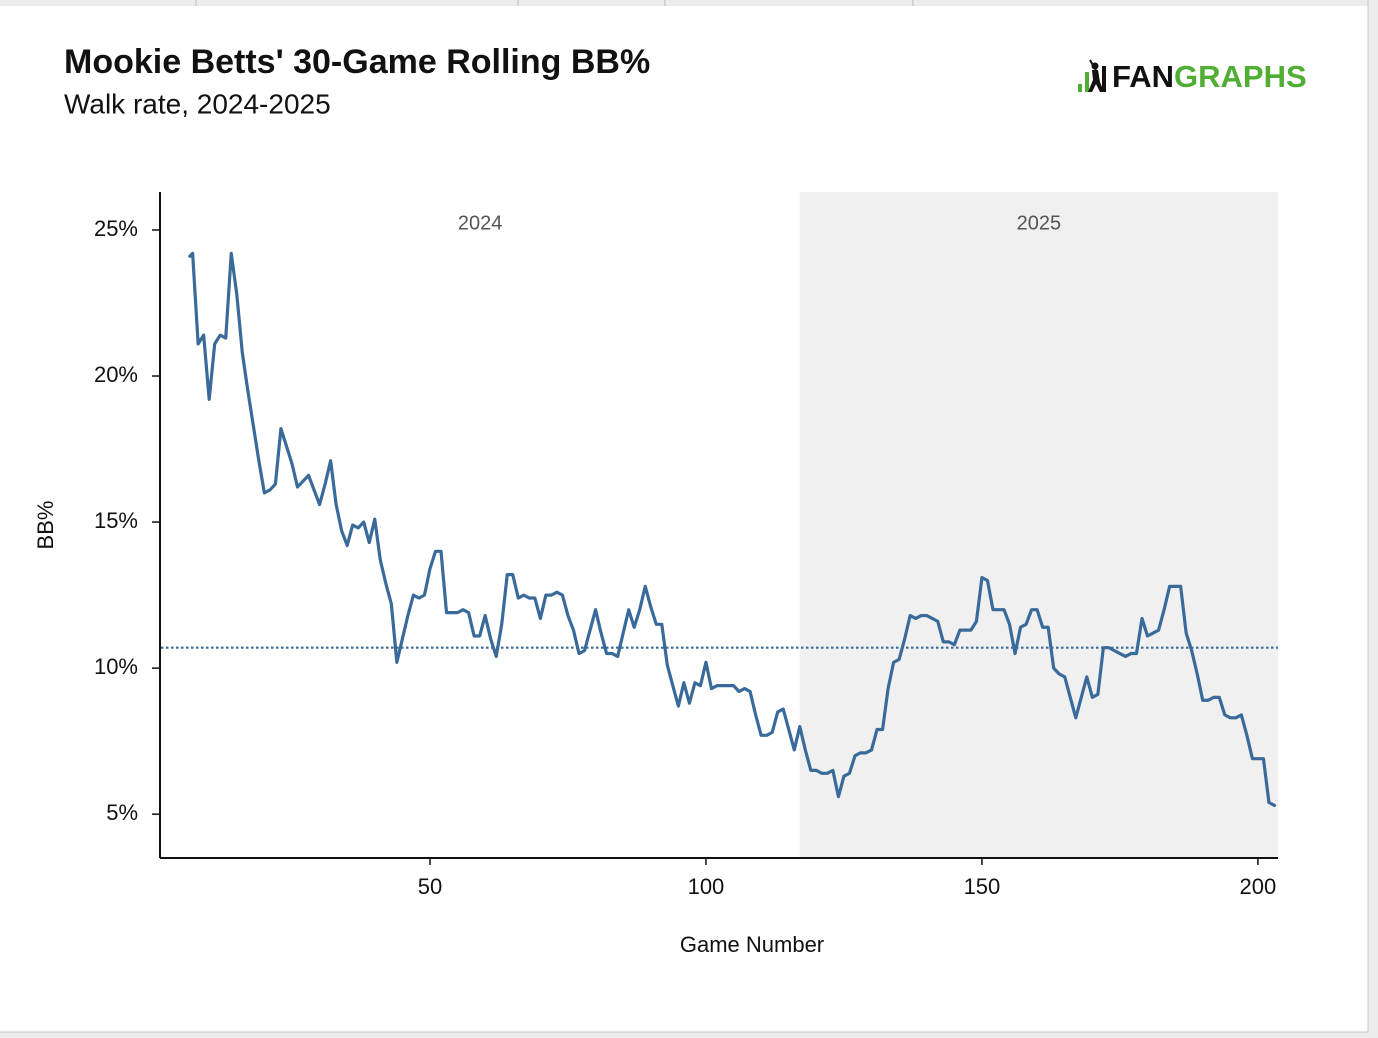 The image size is (1378, 1038). Describe the element at coordinates (116, 520) in the screenshot. I see `y-tick-label: 15%` at that location.